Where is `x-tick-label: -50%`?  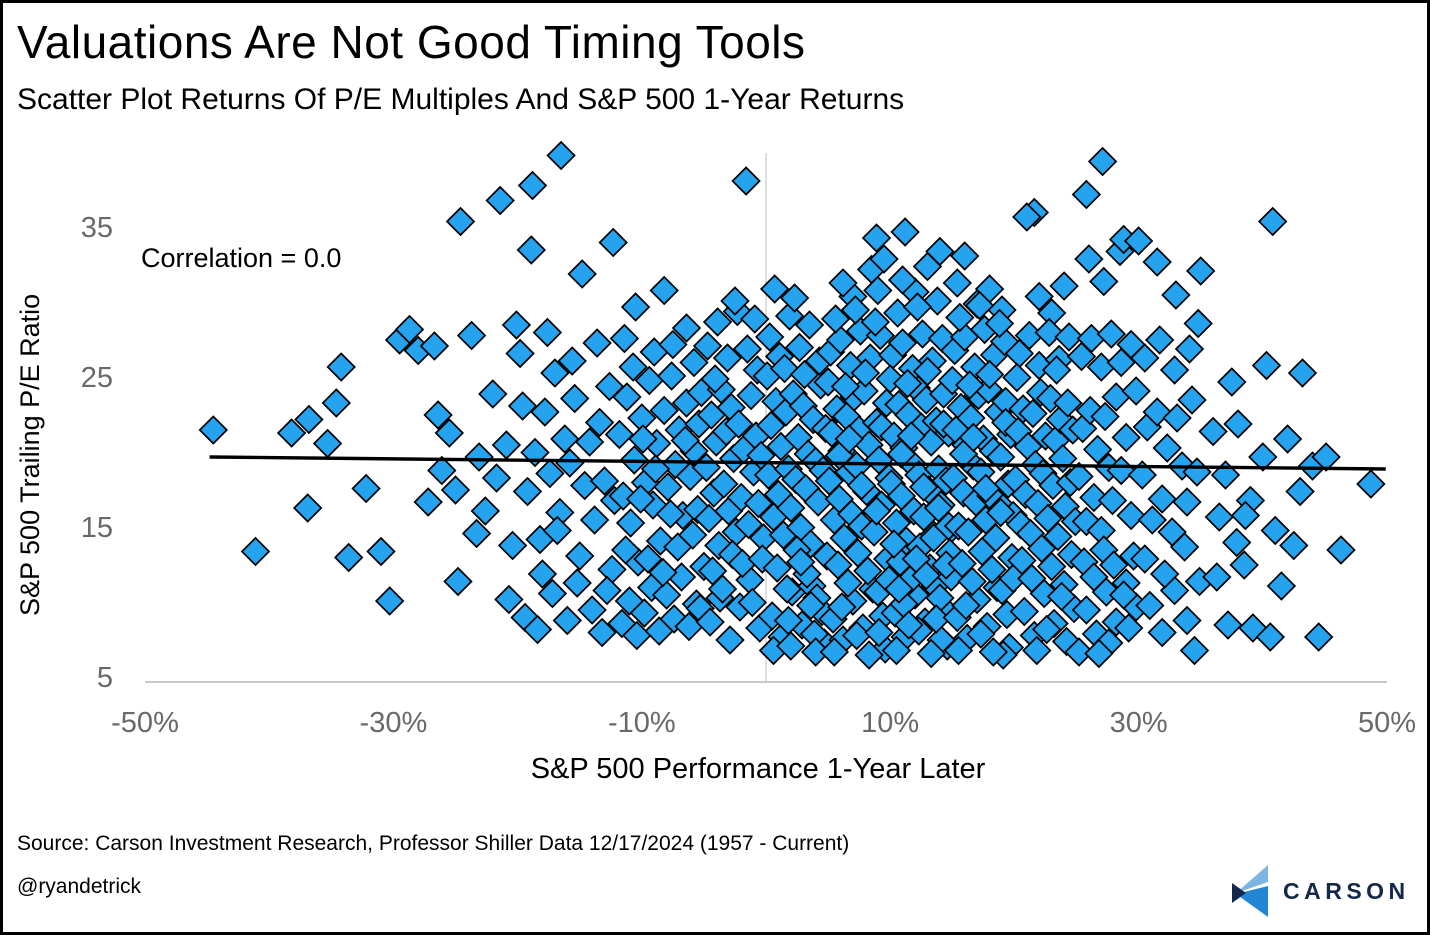 x-tick-label: -50% is located at coordinates (145, 723).